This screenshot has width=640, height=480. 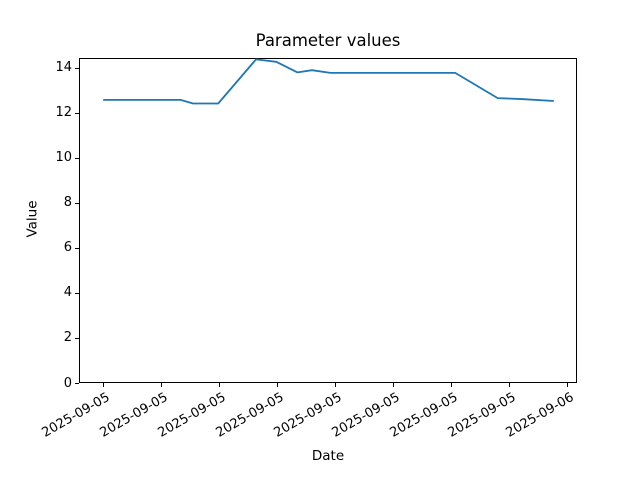 I want to click on y-axis-label: Value, so click(x=32, y=219).